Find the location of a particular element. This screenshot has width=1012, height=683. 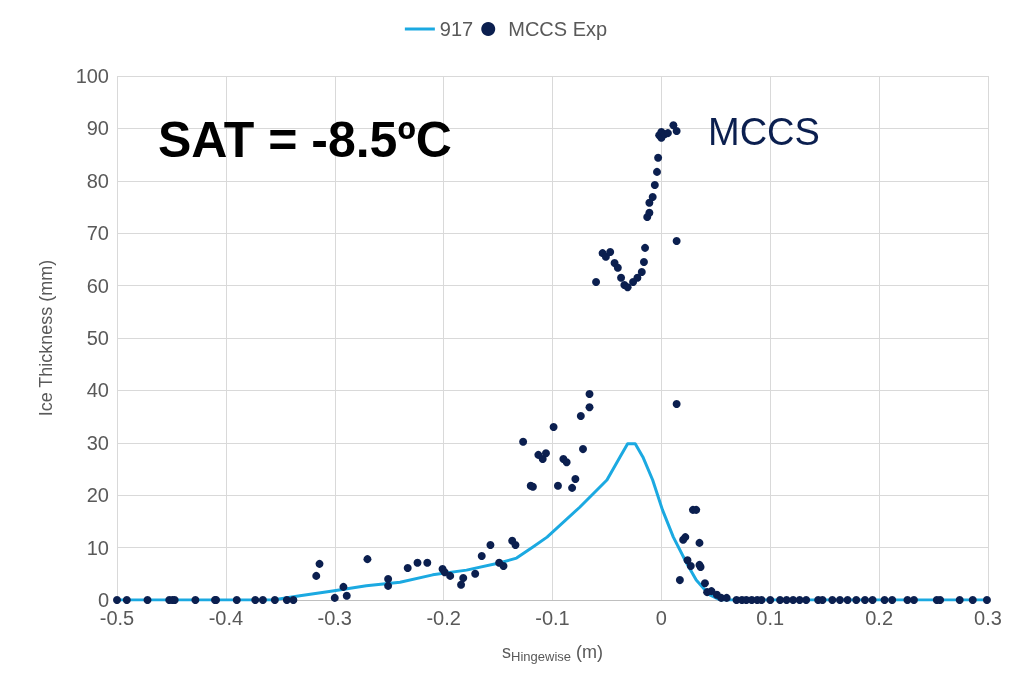

x-tick-label: 0.3 is located at coordinates (988, 618).